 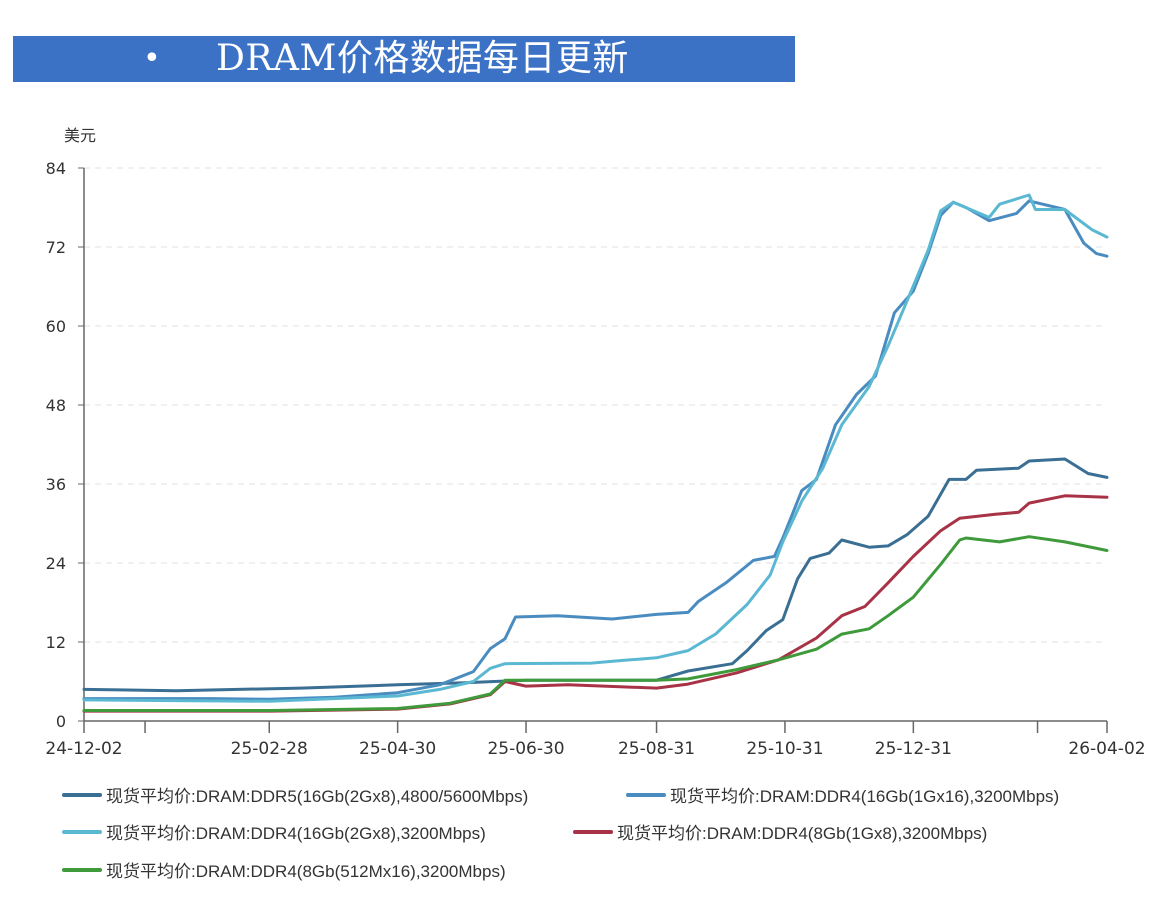 I want to click on y-tick-label: 60, so click(x=56, y=326).